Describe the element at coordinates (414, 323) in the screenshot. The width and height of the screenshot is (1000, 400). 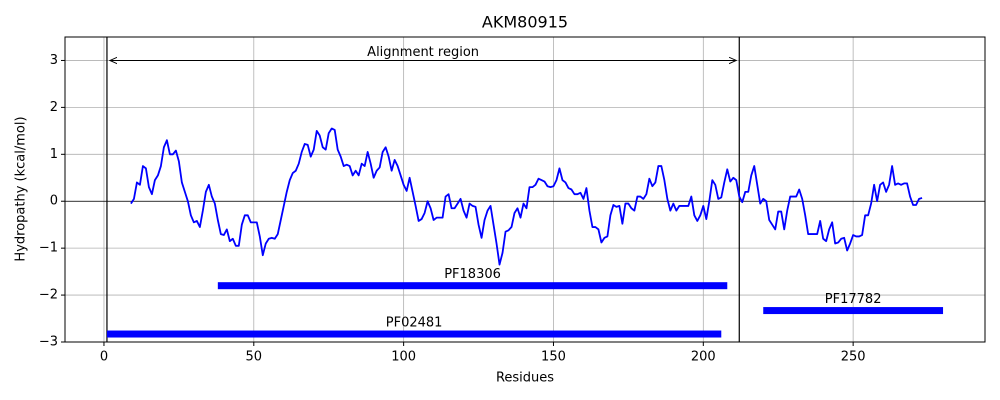
I see `domain-label: PF02481` at that location.